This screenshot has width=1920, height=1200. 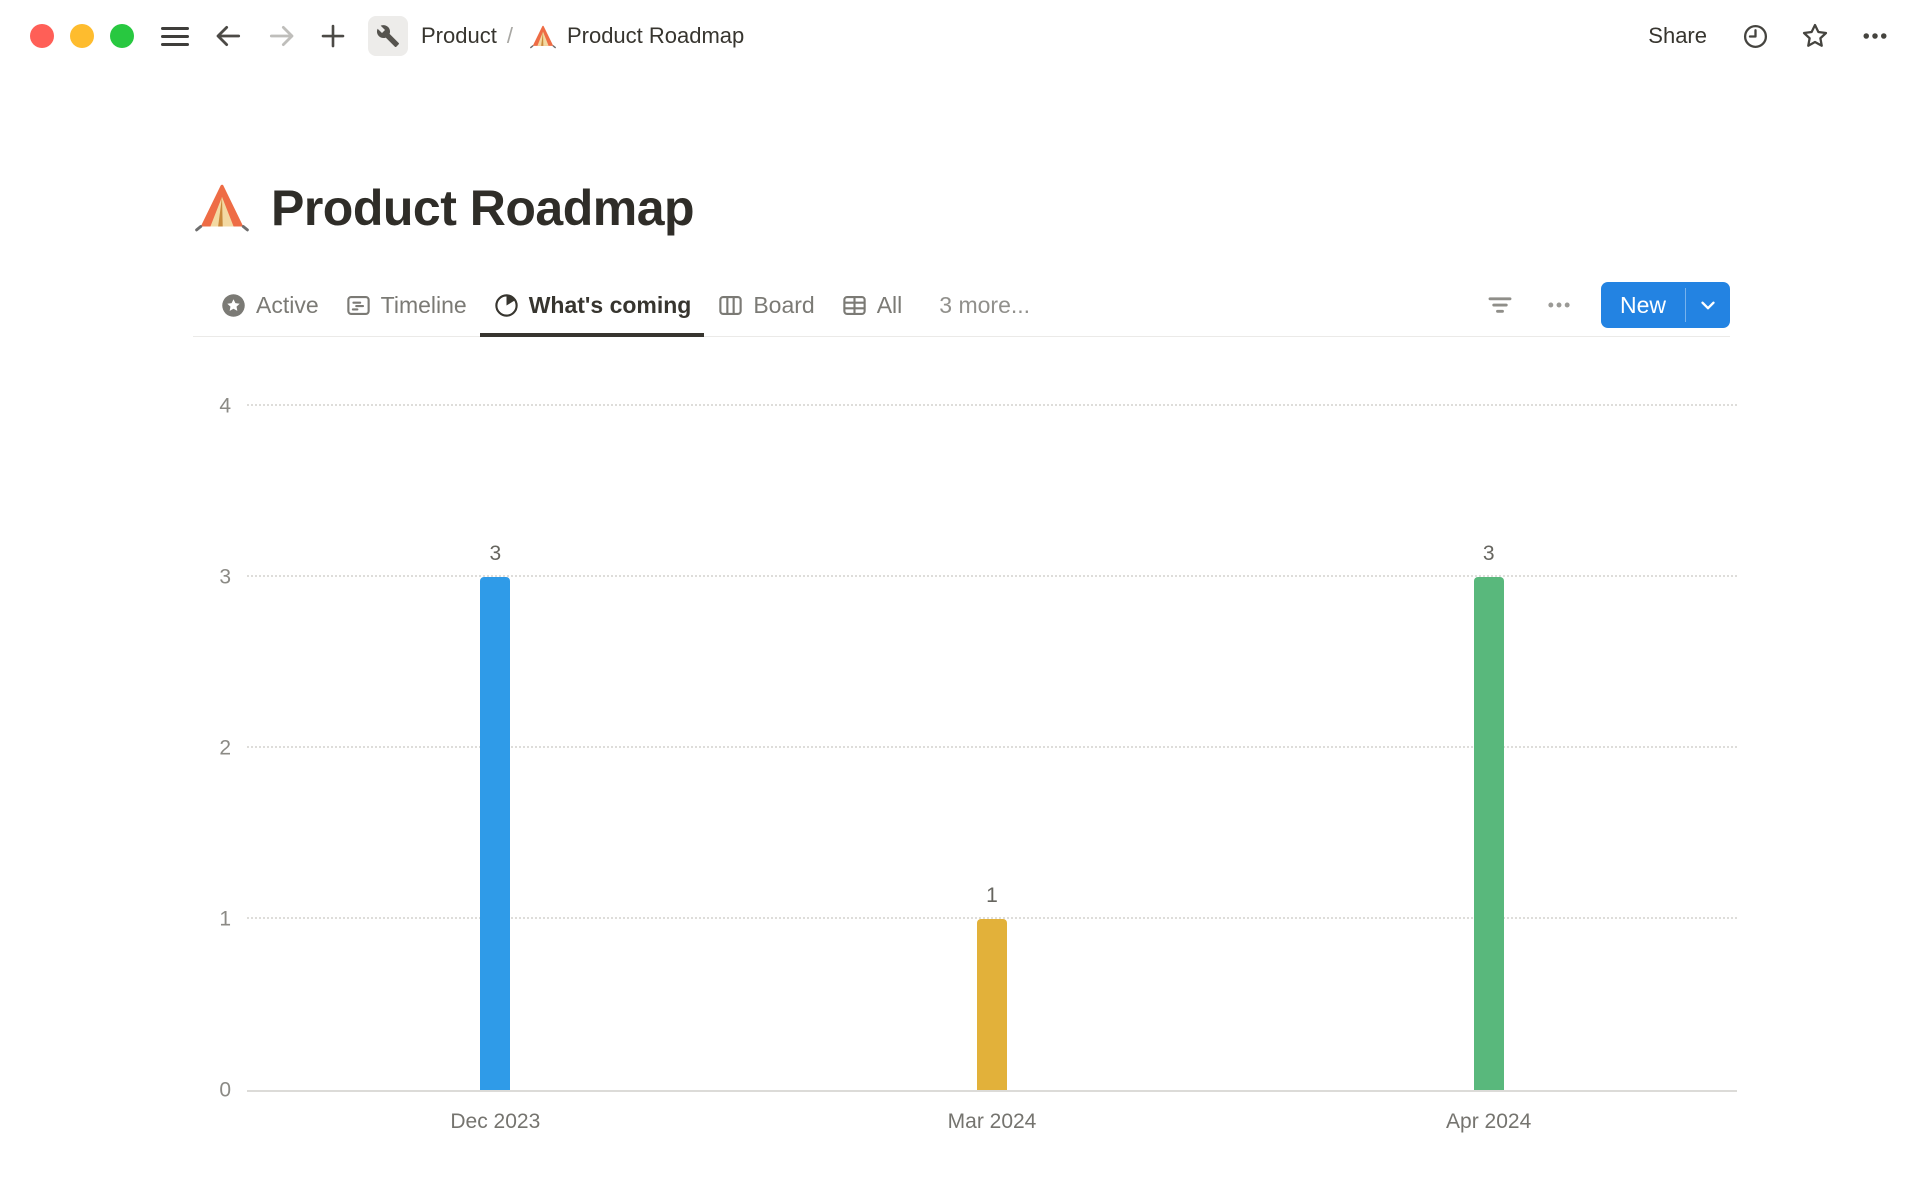 What do you see at coordinates (731, 305) in the screenshot?
I see `board-icon` at bounding box center [731, 305].